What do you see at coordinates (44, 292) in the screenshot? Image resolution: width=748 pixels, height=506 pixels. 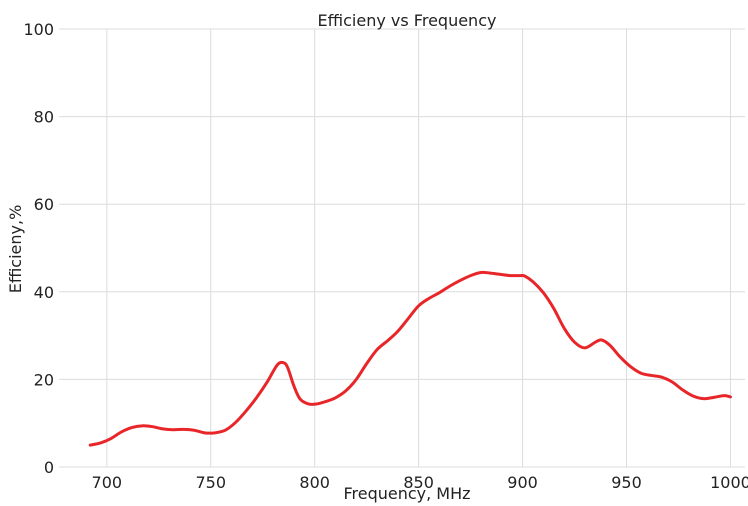 I see `y-tick-label: 40` at bounding box center [44, 292].